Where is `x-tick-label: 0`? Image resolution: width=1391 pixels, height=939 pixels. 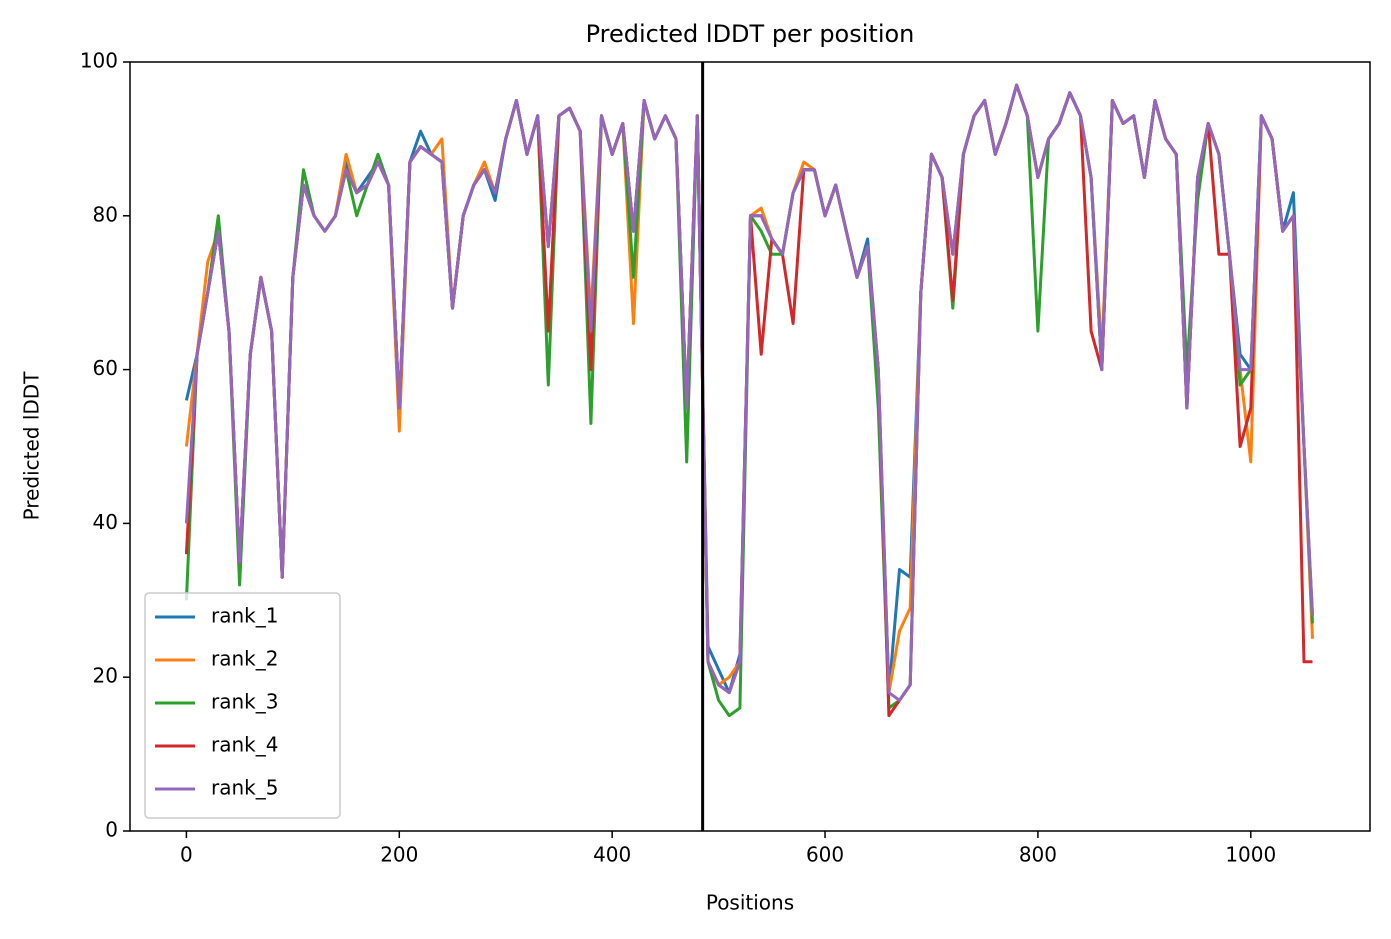
x-tick-label: 0 is located at coordinates (186, 855).